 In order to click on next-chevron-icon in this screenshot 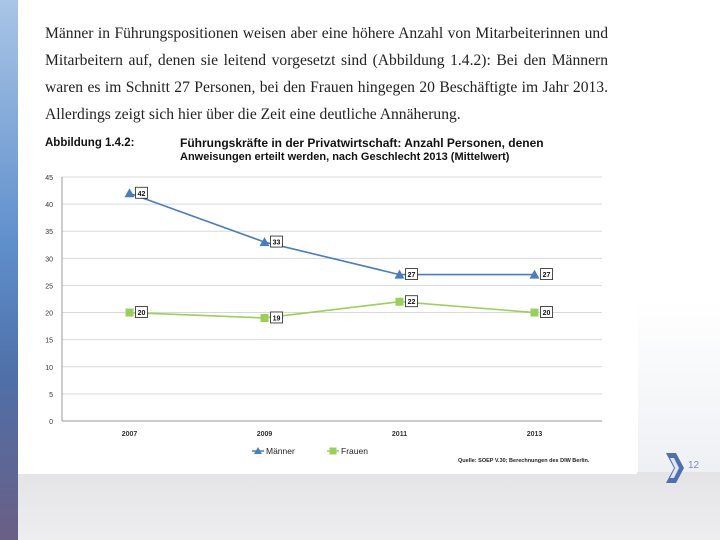, I will do `click(675, 468)`.